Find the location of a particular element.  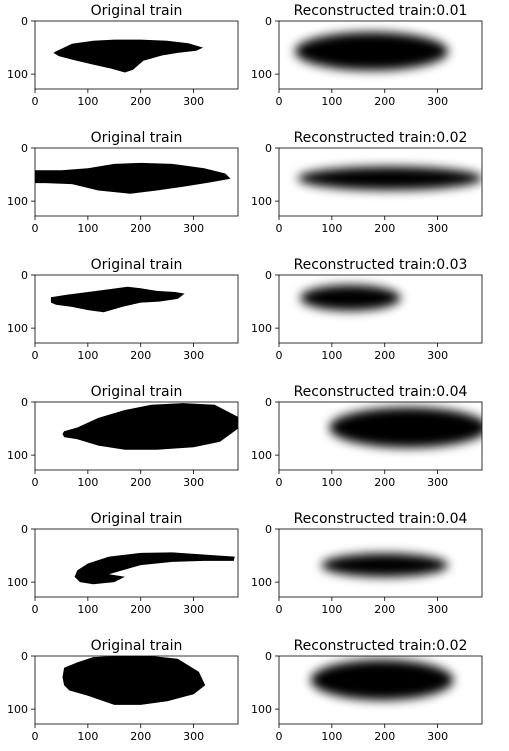

subplot-title: Reconstructed train:0.02 is located at coordinates (381, 646).